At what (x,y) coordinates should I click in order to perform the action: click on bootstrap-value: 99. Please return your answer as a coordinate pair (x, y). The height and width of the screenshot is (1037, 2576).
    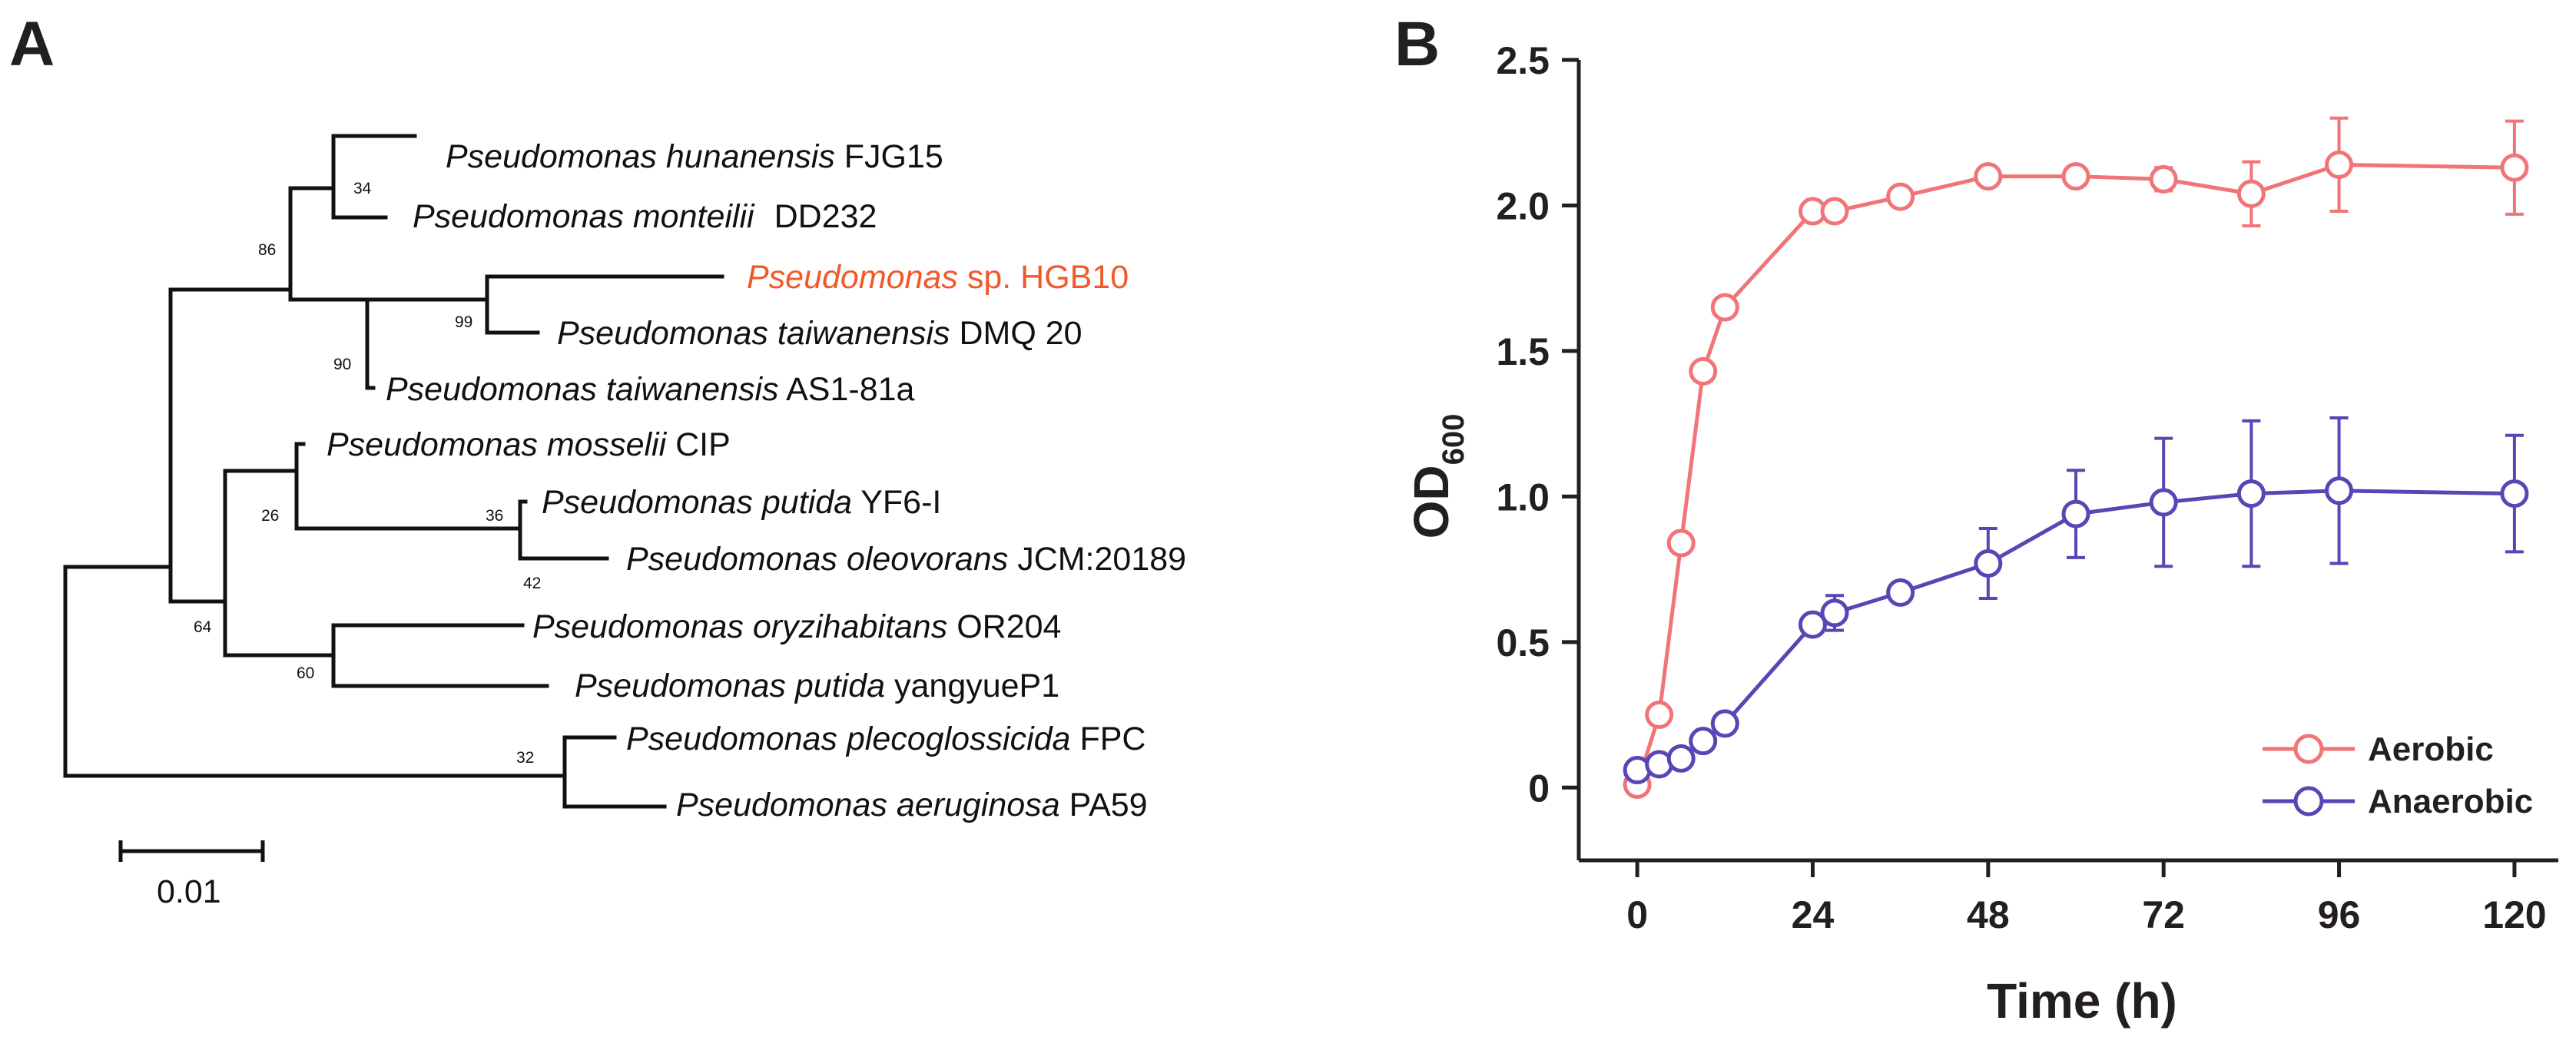
    Looking at the image, I should click on (463, 322).